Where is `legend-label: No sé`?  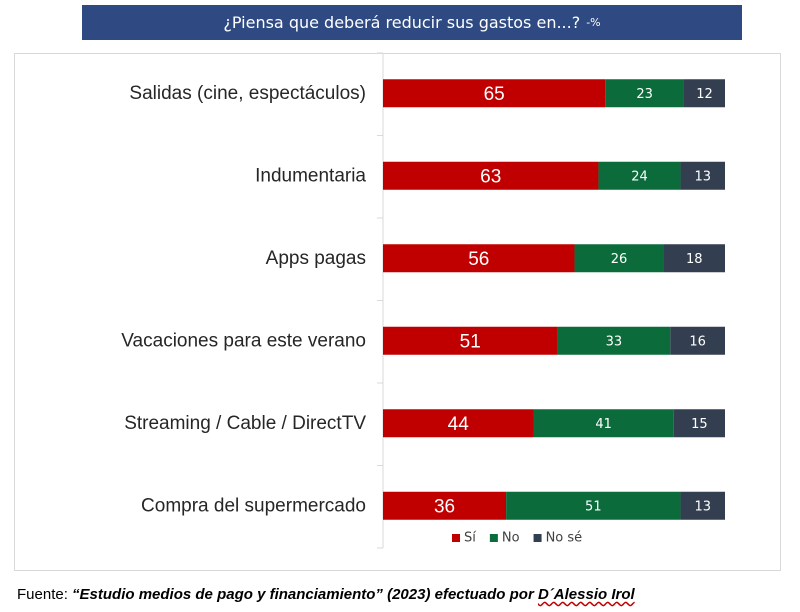 legend-label: No sé is located at coordinates (564, 538).